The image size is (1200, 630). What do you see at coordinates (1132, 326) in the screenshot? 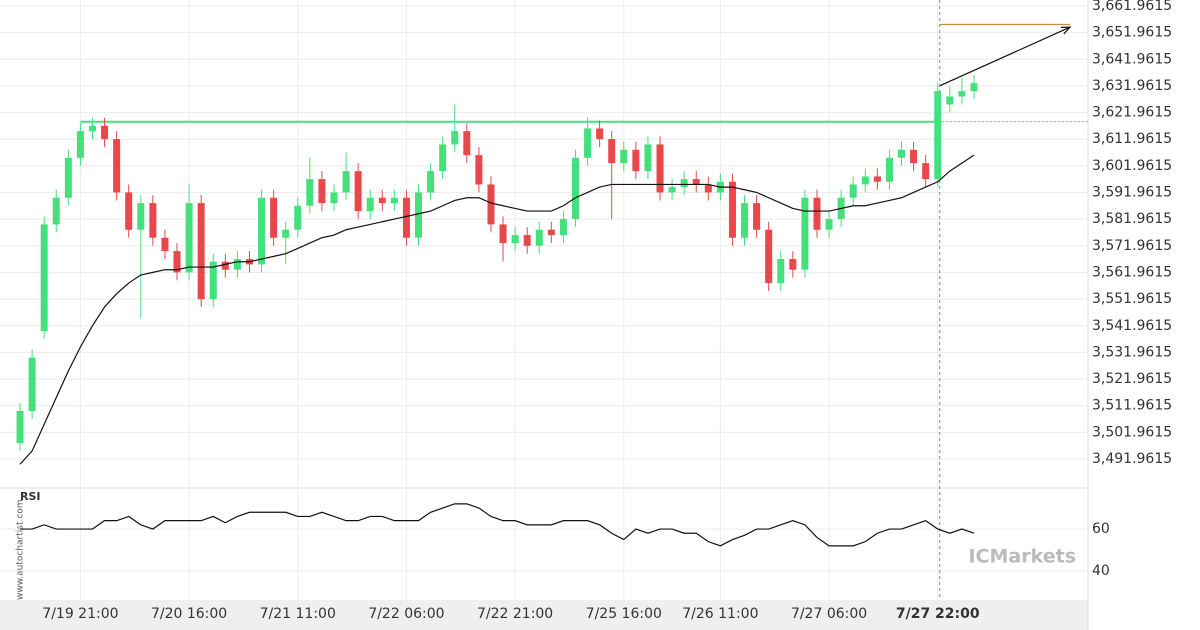
I see `y-tick-label: 3,541.9615` at bounding box center [1132, 326].